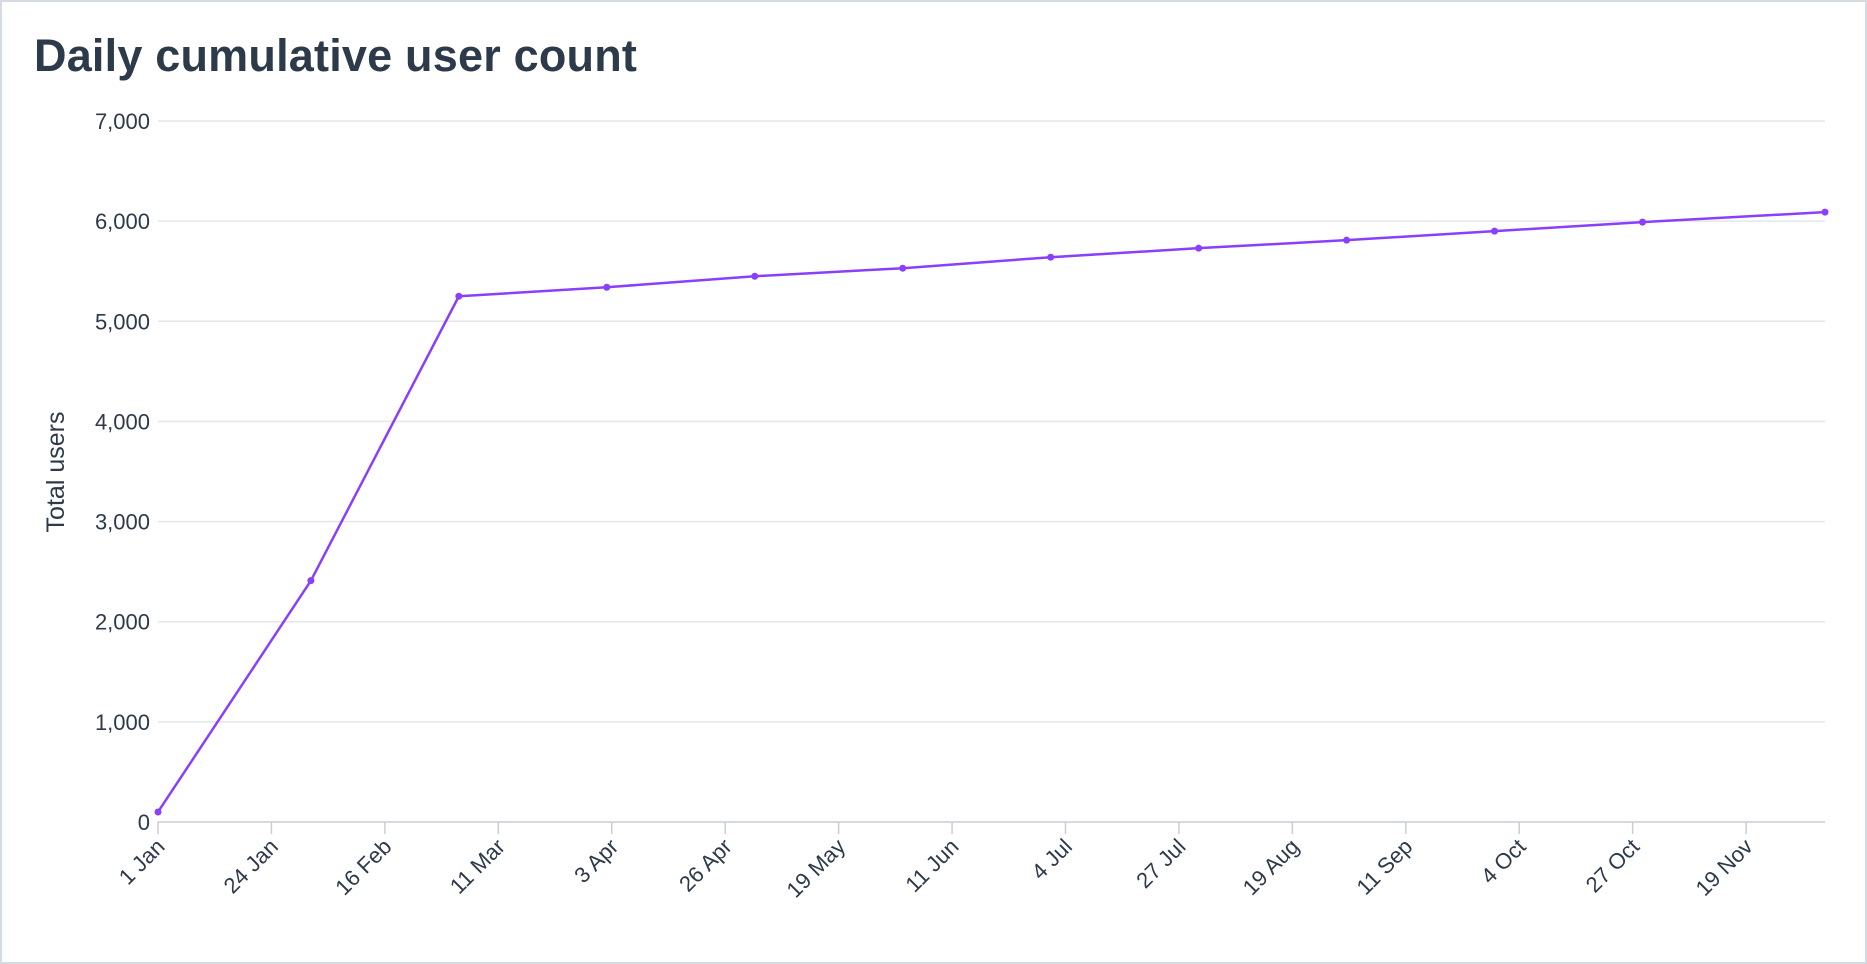  I want to click on x-tick-label: 19 Nov, so click(1724, 867).